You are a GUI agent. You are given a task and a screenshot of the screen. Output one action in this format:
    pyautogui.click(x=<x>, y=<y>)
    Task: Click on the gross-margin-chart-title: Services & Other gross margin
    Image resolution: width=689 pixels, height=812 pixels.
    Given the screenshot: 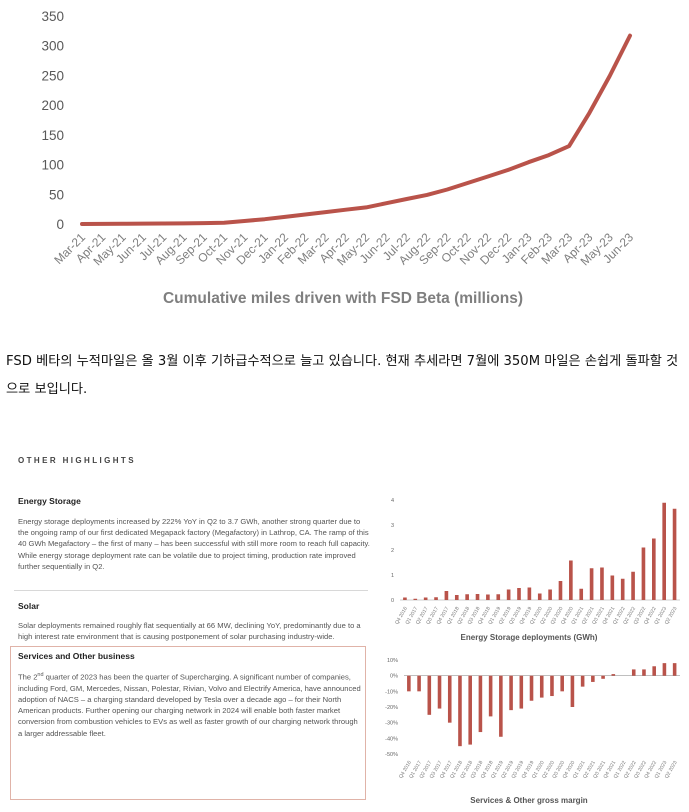 What is the action you would take?
    pyautogui.click(x=529, y=800)
    